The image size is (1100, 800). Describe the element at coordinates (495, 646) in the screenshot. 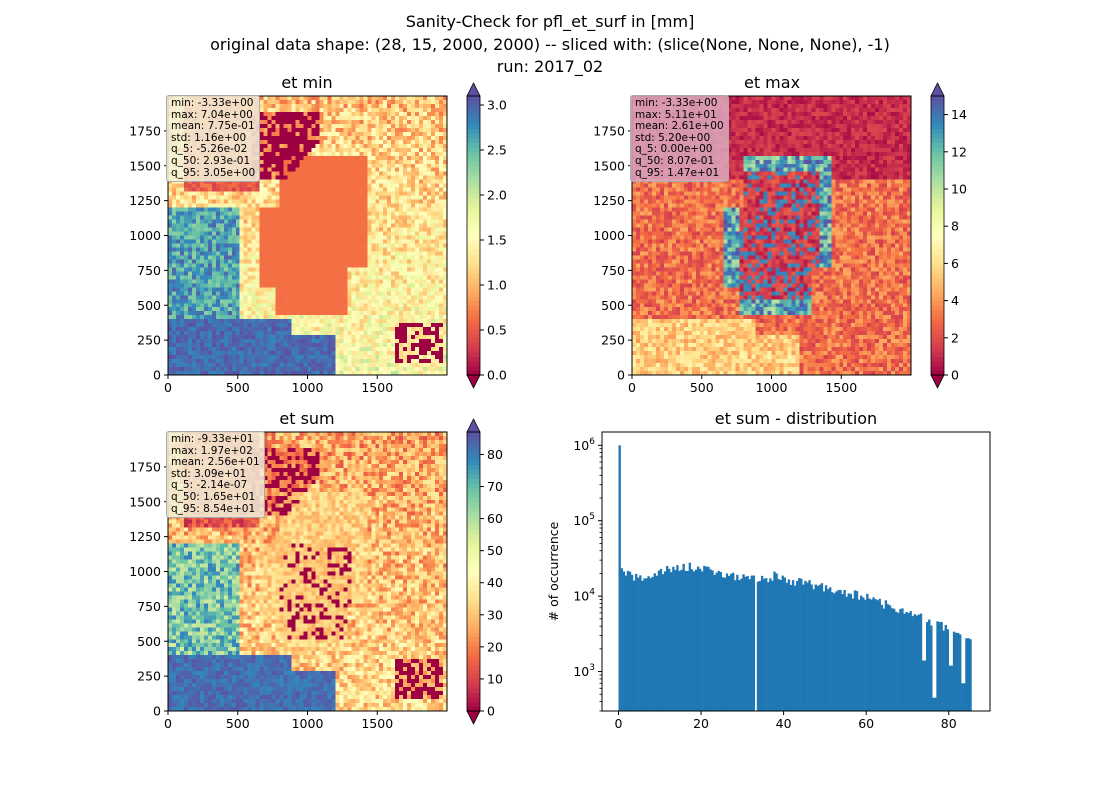

I see `colorbar-tick-label: 20` at that location.